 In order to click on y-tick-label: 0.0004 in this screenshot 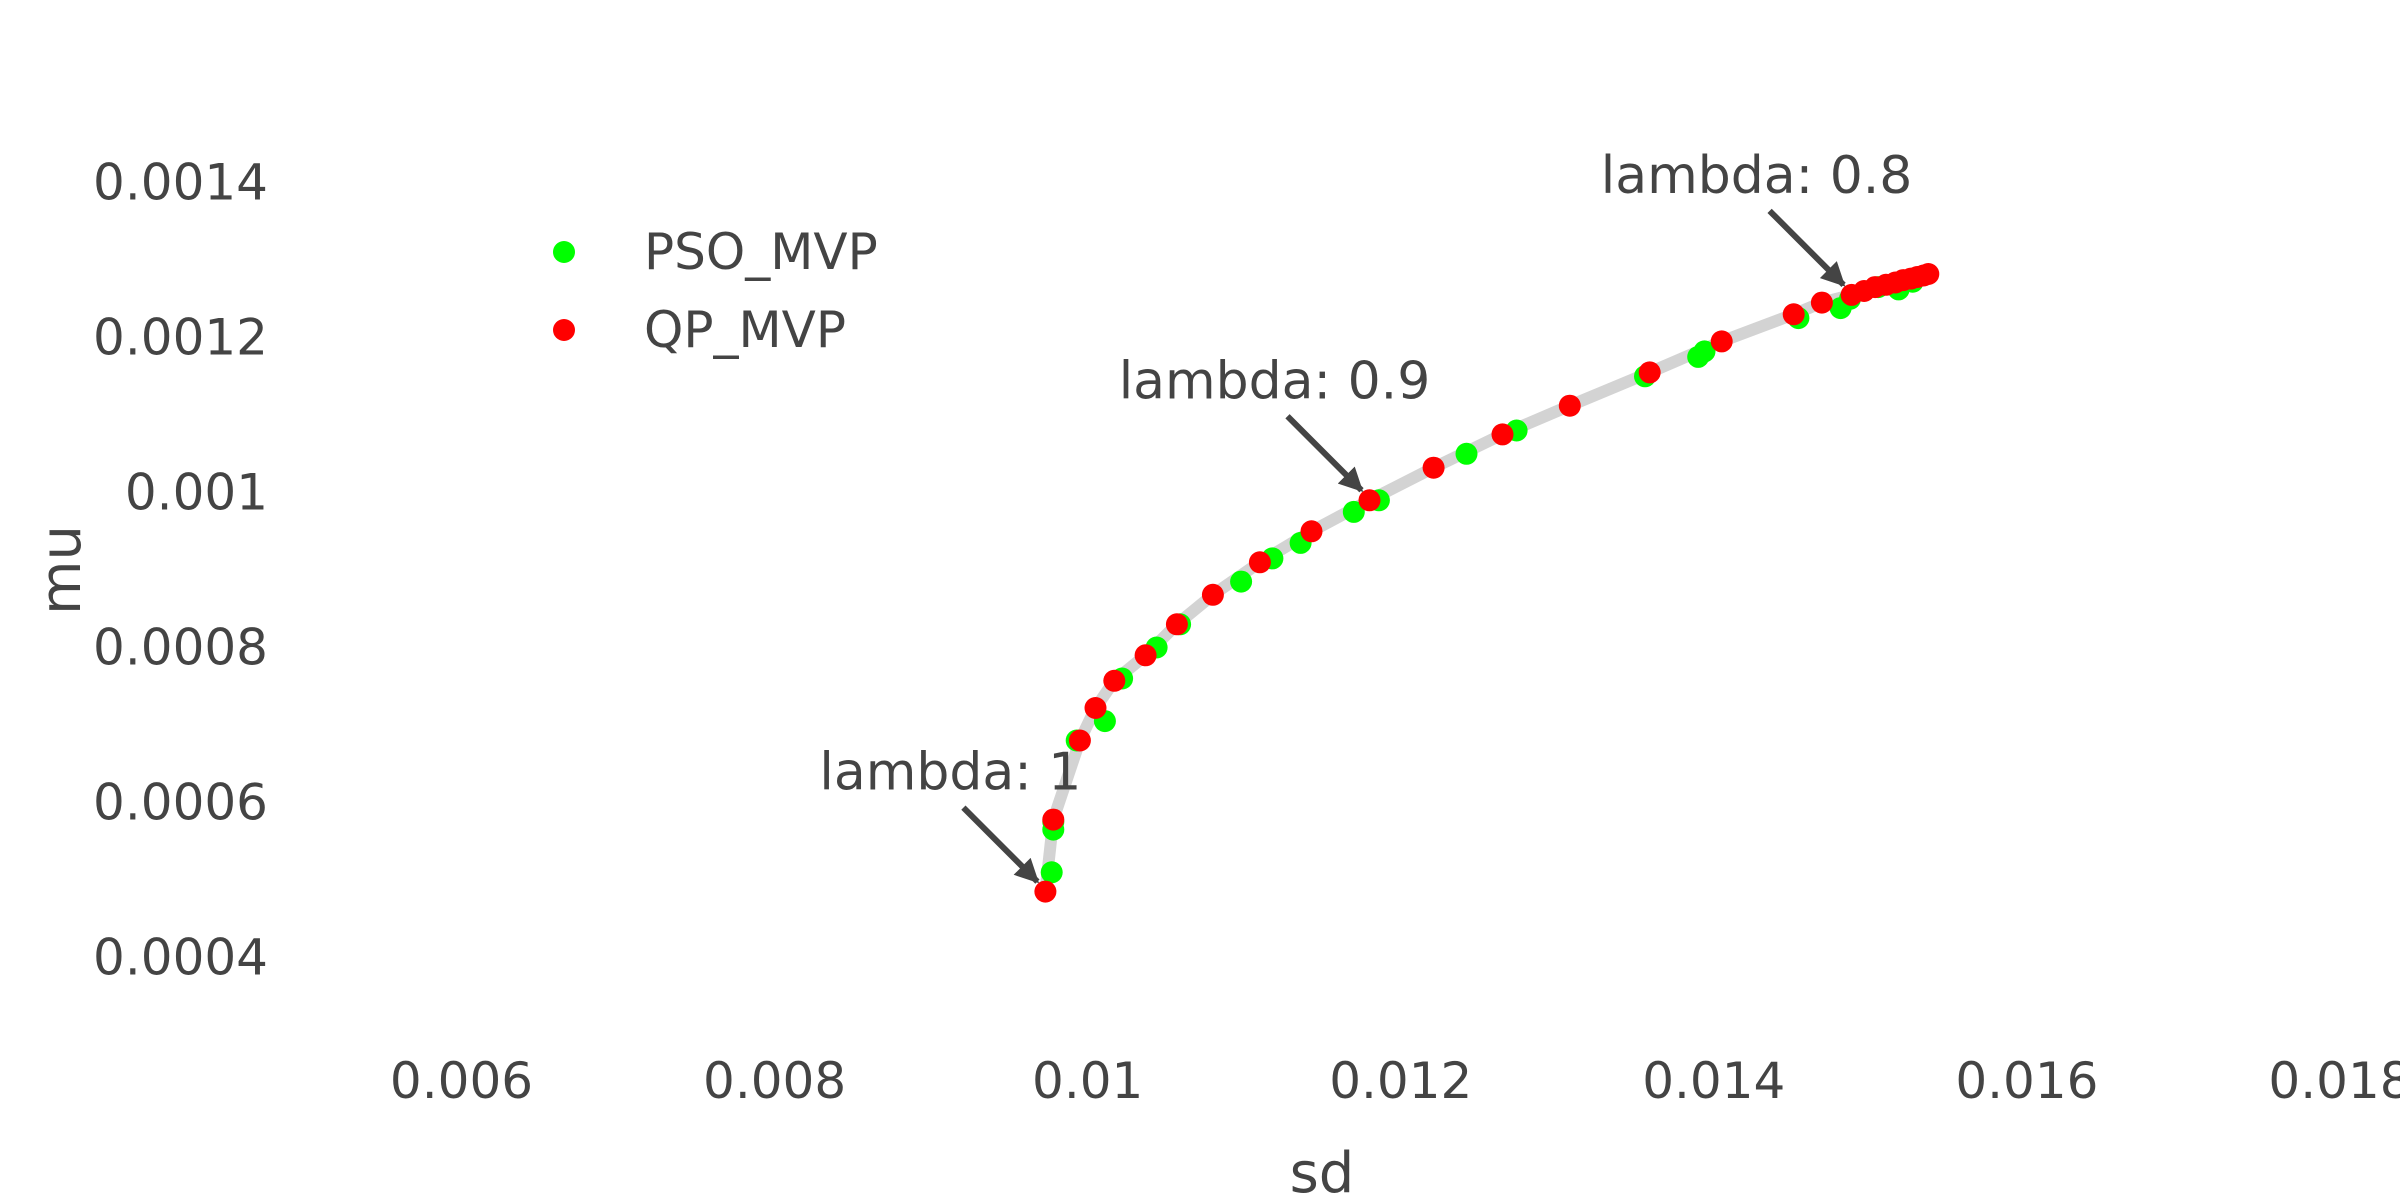, I will do `click(180, 958)`.